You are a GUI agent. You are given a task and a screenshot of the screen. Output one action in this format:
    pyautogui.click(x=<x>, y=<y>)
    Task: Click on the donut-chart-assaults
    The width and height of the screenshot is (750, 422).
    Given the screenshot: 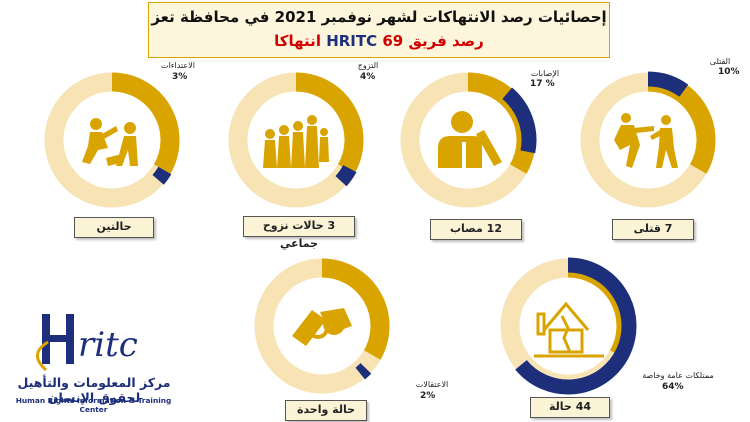 What is the action you would take?
    pyautogui.click(x=112, y=140)
    